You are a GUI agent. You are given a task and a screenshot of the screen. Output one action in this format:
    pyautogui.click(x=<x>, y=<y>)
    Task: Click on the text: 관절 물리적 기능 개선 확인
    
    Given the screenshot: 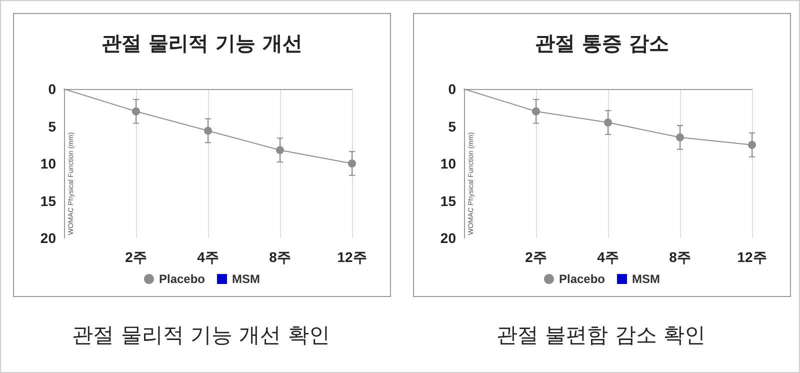 What is the action you would take?
    pyautogui.click(x=201, y=335)
    